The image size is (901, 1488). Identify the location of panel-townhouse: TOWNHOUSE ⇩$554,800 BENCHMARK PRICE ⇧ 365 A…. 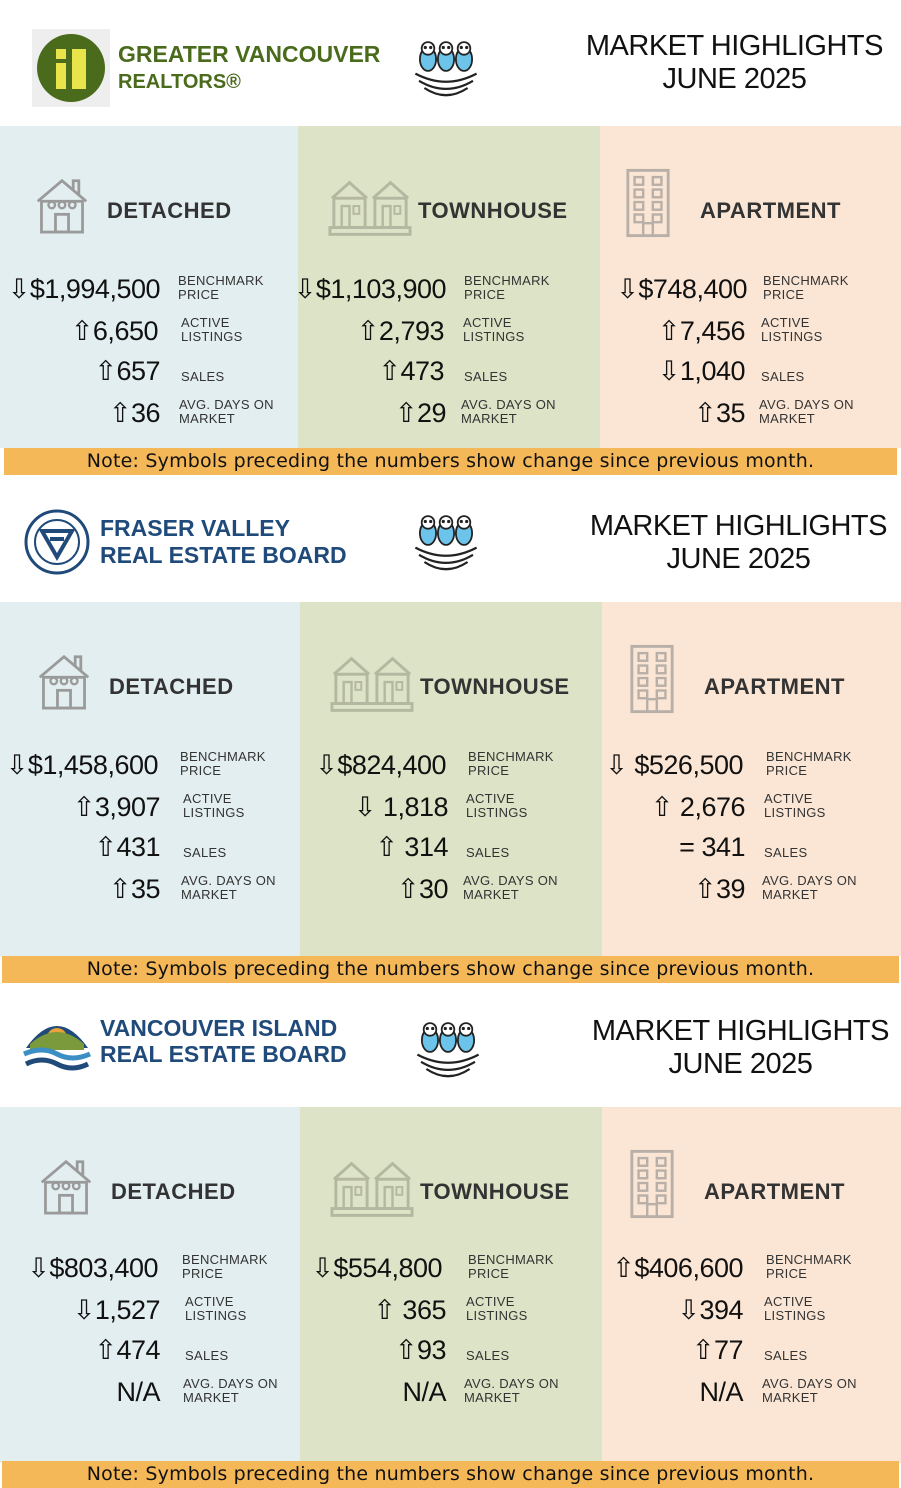
(451, 1285).